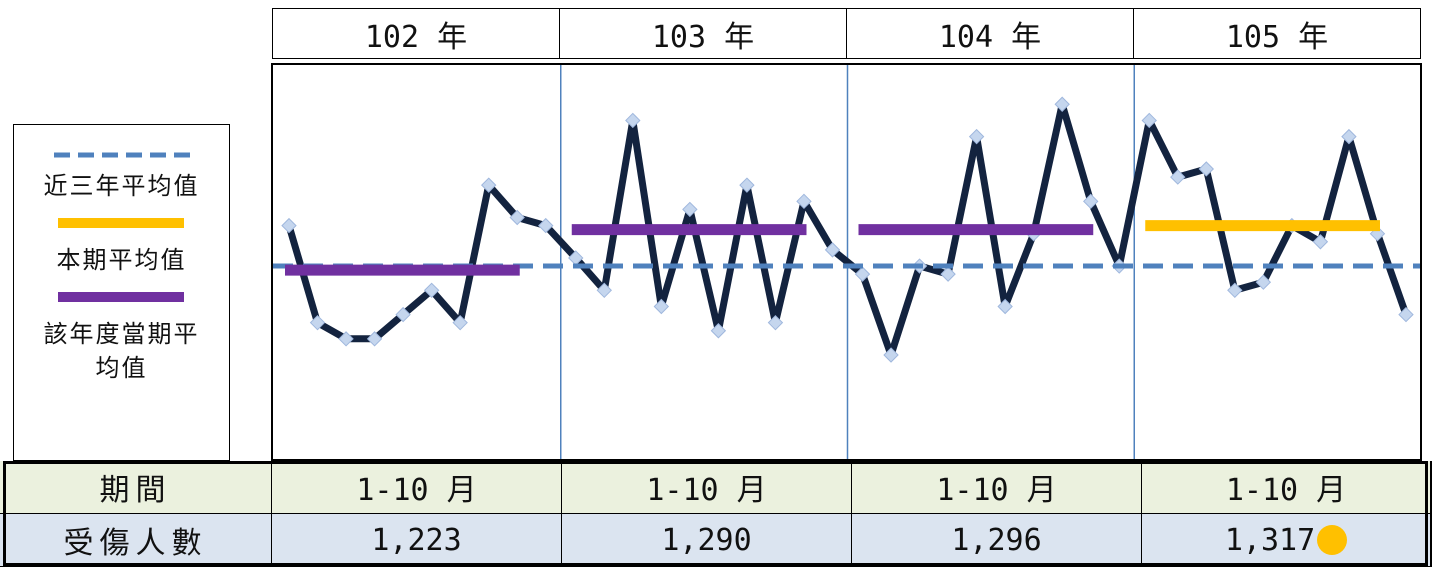 The height and width of the screenshot is (567, 1432). What do you see at coordinates (747, 185) in the screenshot?
I see `data-point-103年-m7` at bounding box center [747, 185].